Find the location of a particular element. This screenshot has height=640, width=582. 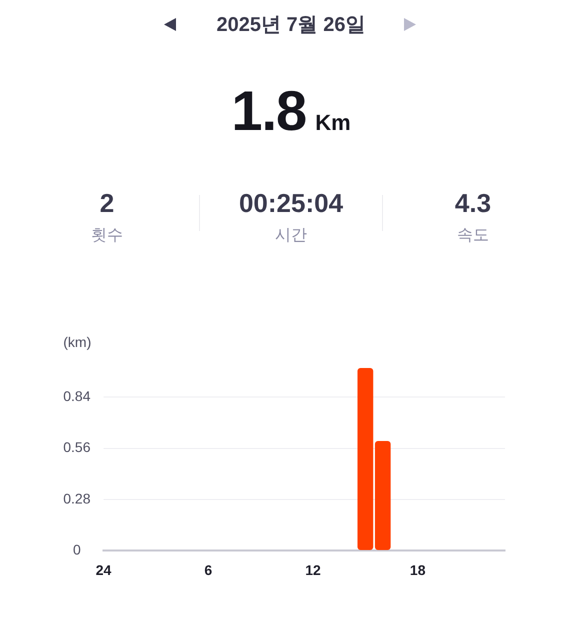

text: 00:25:04 is located at coordinates (291, 203).